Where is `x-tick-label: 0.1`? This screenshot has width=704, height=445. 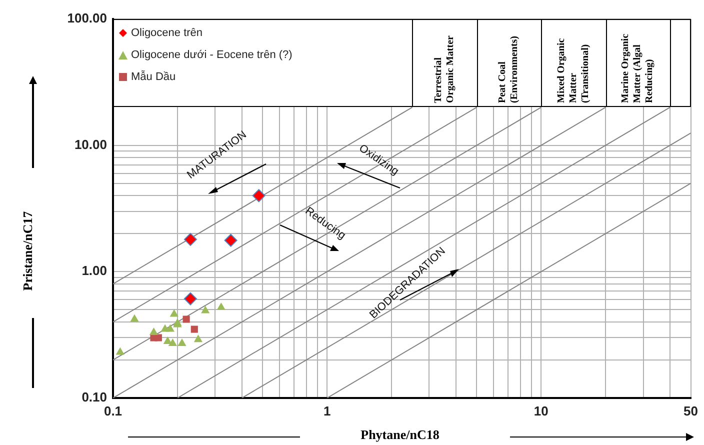
x-tick-label: 0.1 is located at coordinates (113, 410).